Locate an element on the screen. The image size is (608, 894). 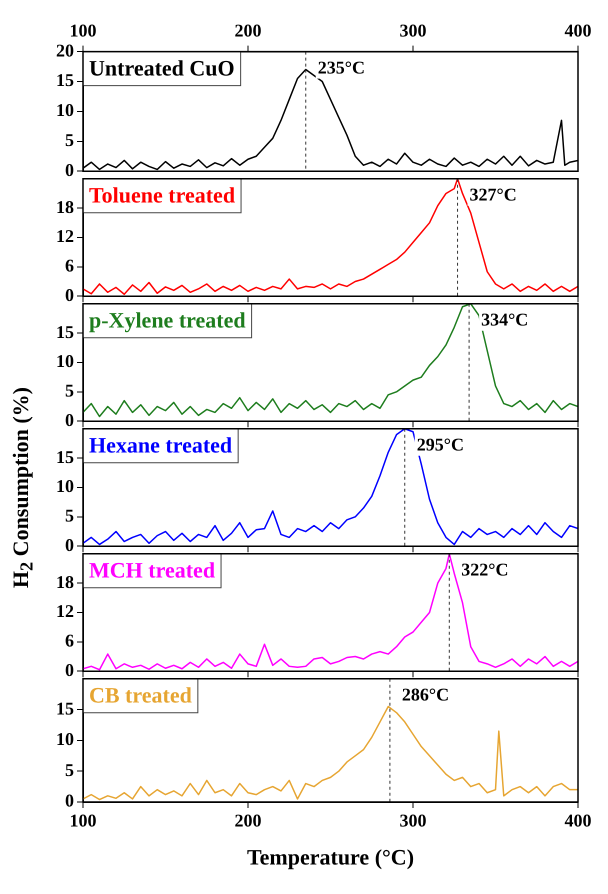
ref-line-label: 322°C is located at coordinates (485, 569).